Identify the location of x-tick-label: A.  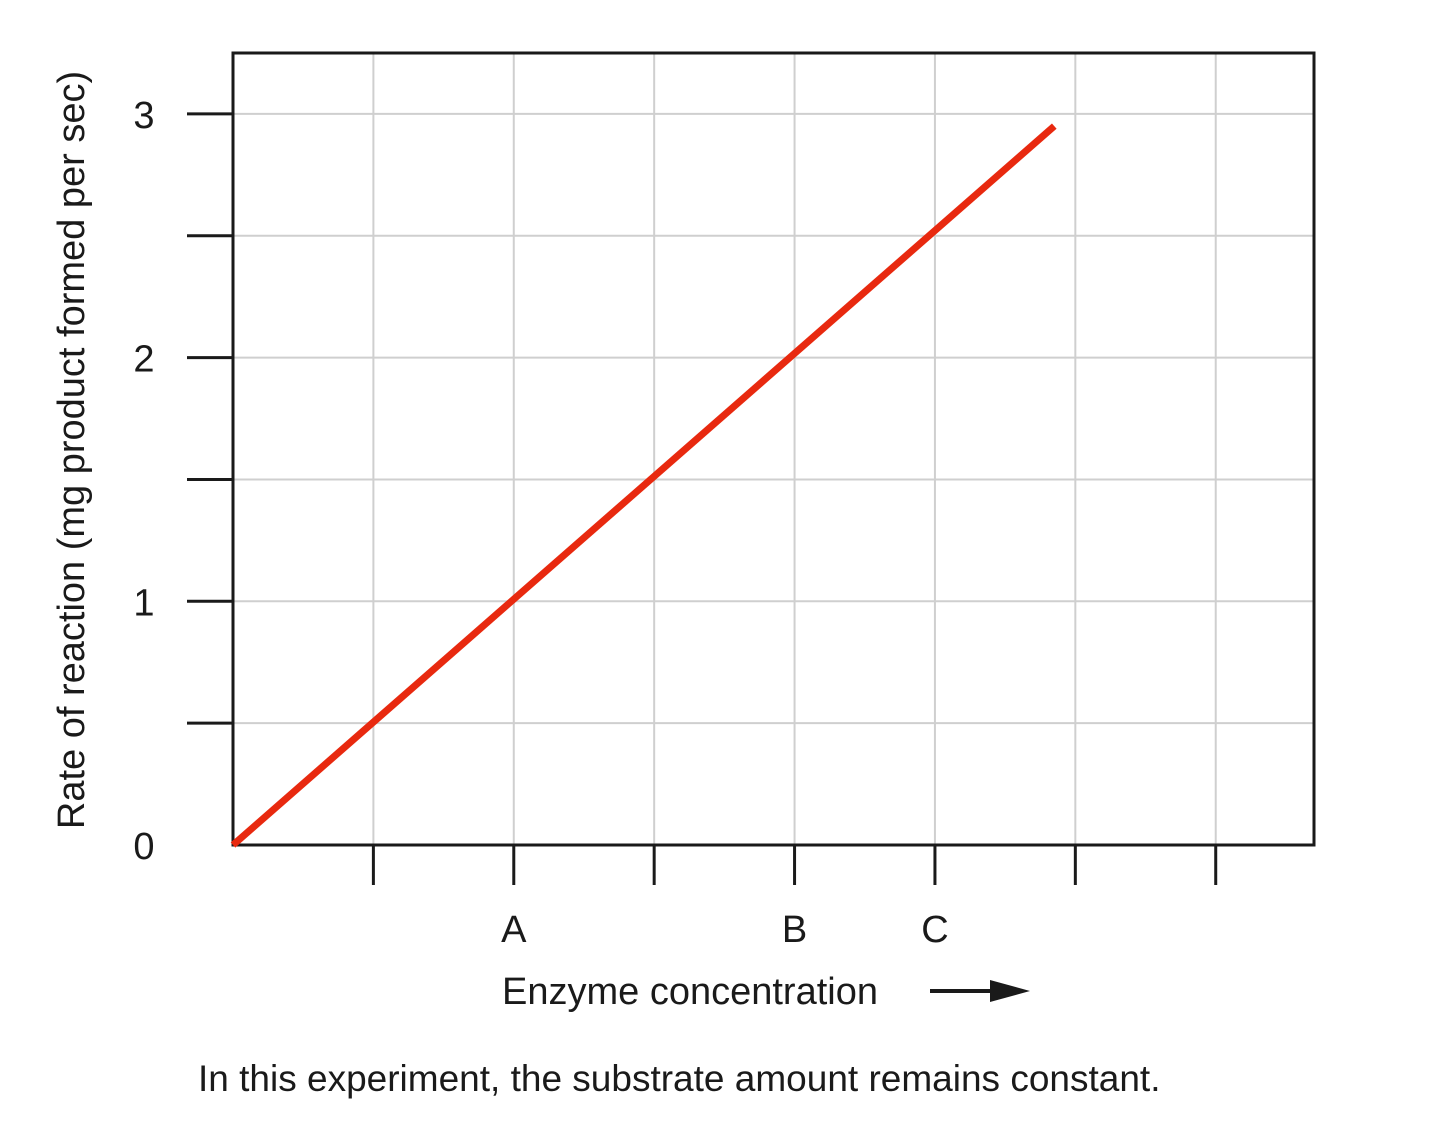
(514, 930).